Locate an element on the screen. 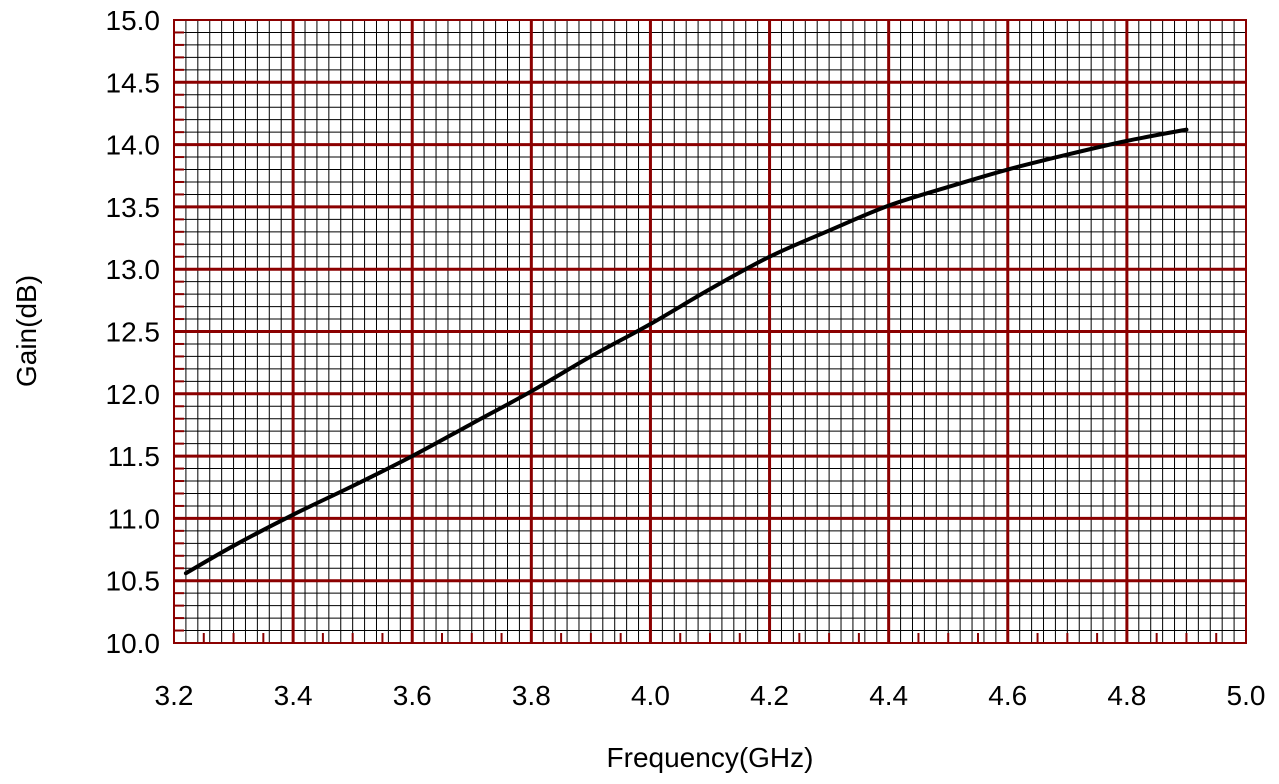 This screenshot has height=784, width=1279. x-tick-label: 4.4 is located at coordinates (888, 695).